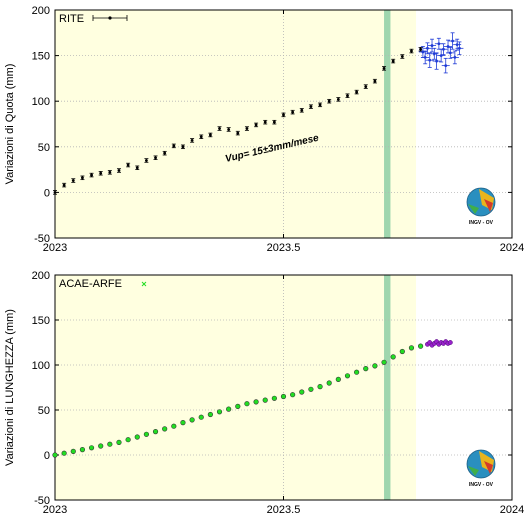 This screenshot has width=528, height=519. I want to click on y-tick-label: 150, so click(41, 57).